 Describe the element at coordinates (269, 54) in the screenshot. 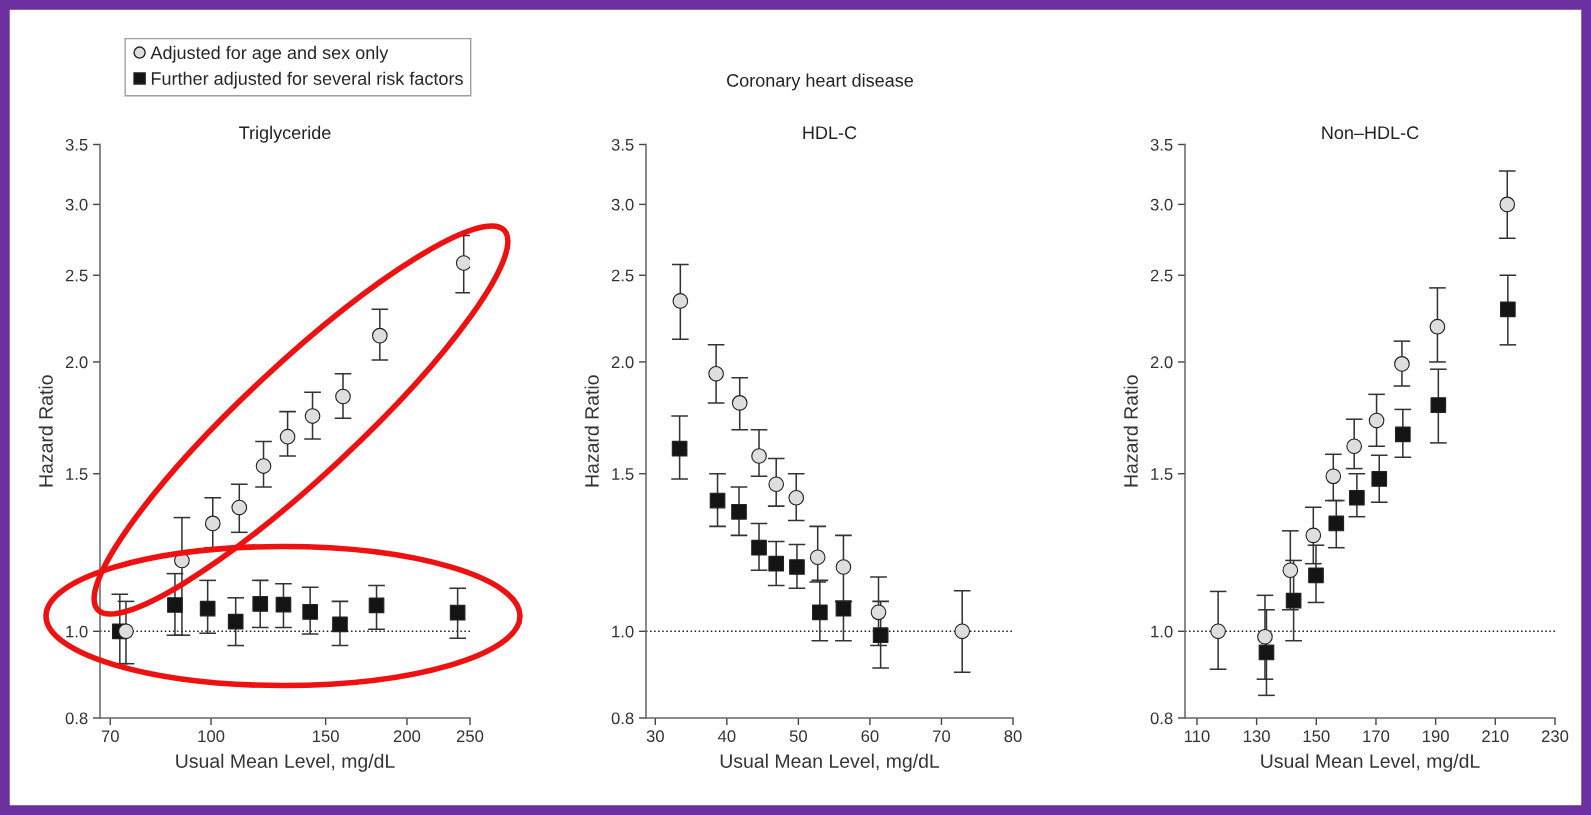

I see `legend-label: Adjusted for age and sex only` at that location.